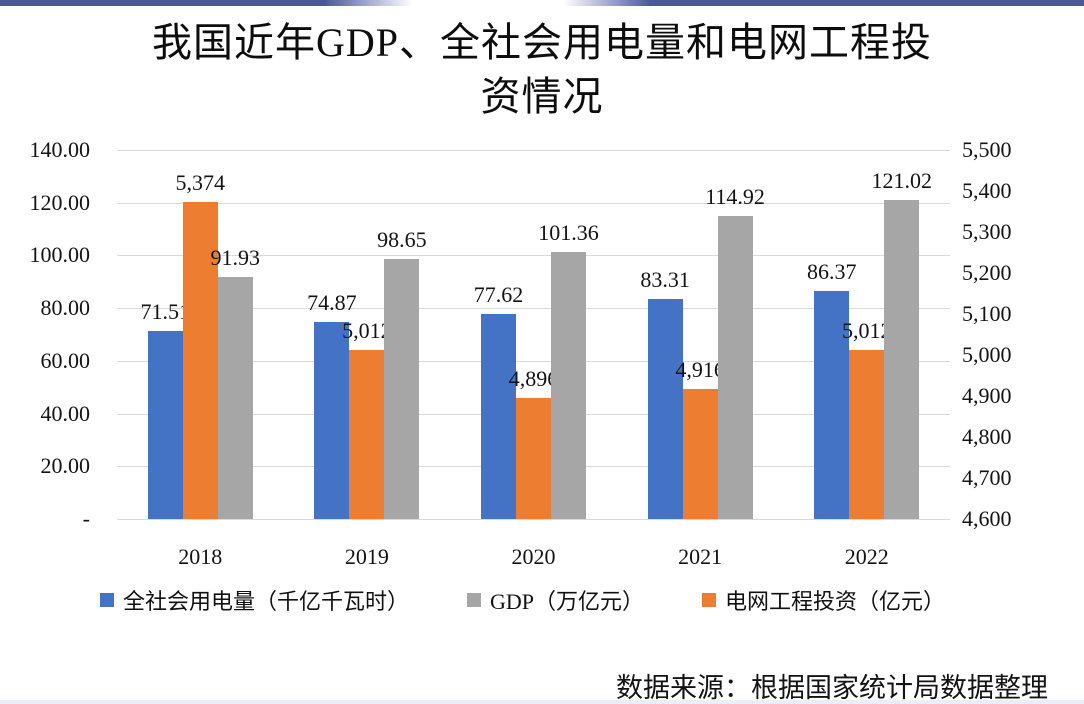 The height and width of the screenshot is (704, 1084). Describe the element at coordinates (332, 420) in the screenshot. I see `bar-electricity-consumption-2019` at that location.